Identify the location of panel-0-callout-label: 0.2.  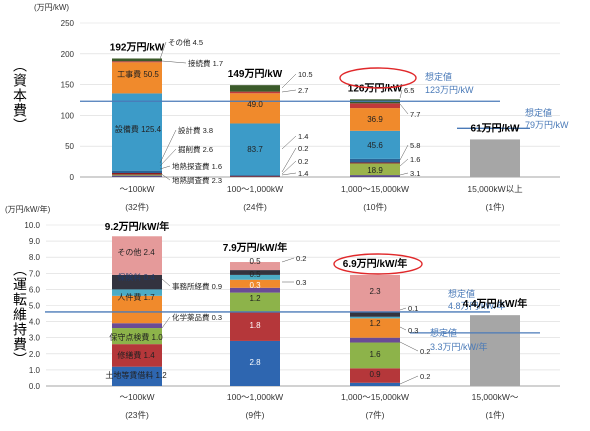
(303, 161).